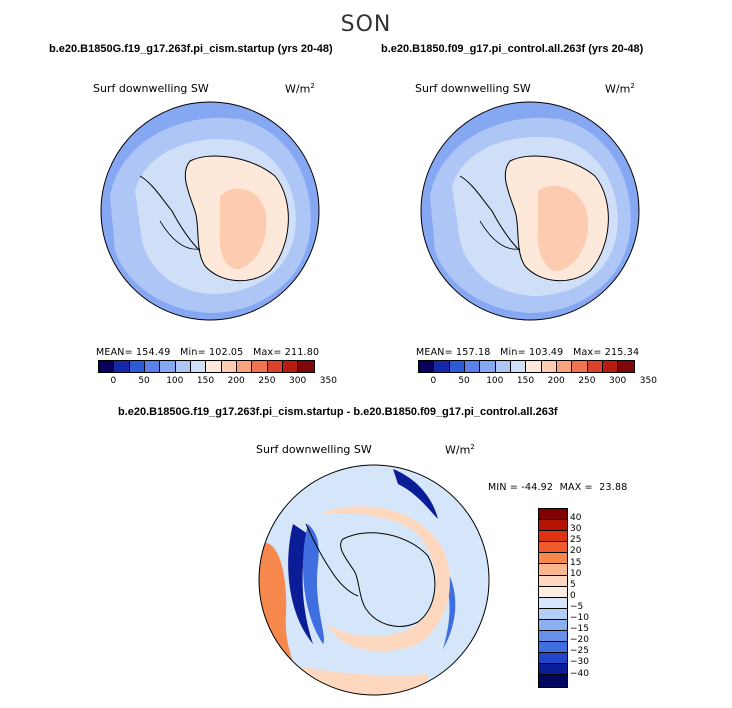  I want to click on peninsula-coast, so click(490, 213).